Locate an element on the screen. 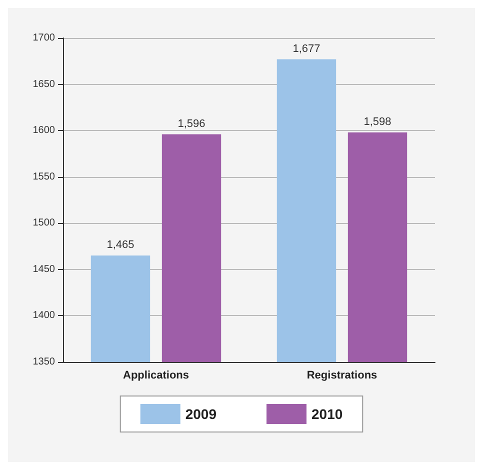 The width and height of the screenshot is (483, 470). y-tick-label: 1450 is located at coordinates (44, 269).